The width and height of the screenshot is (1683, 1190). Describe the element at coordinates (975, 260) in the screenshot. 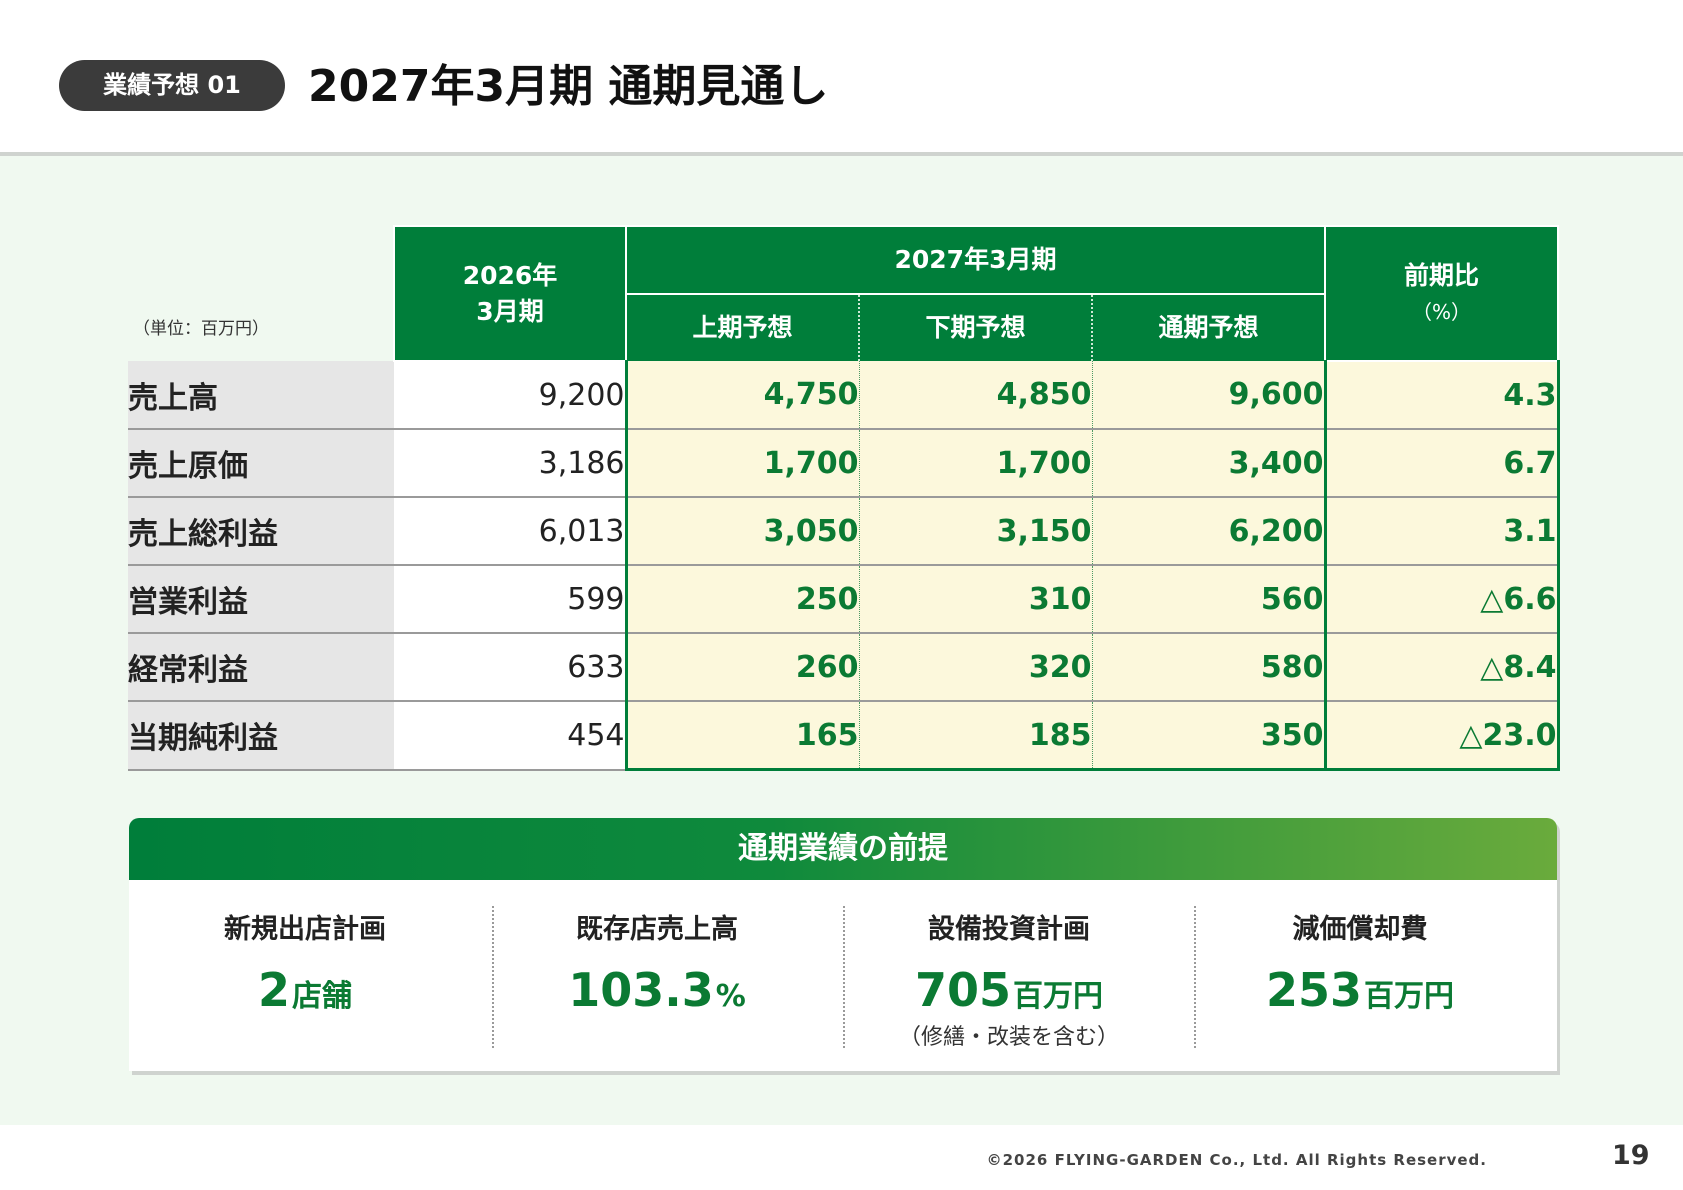

I see `header-fiscal-year: 2027年3月期` at that location.